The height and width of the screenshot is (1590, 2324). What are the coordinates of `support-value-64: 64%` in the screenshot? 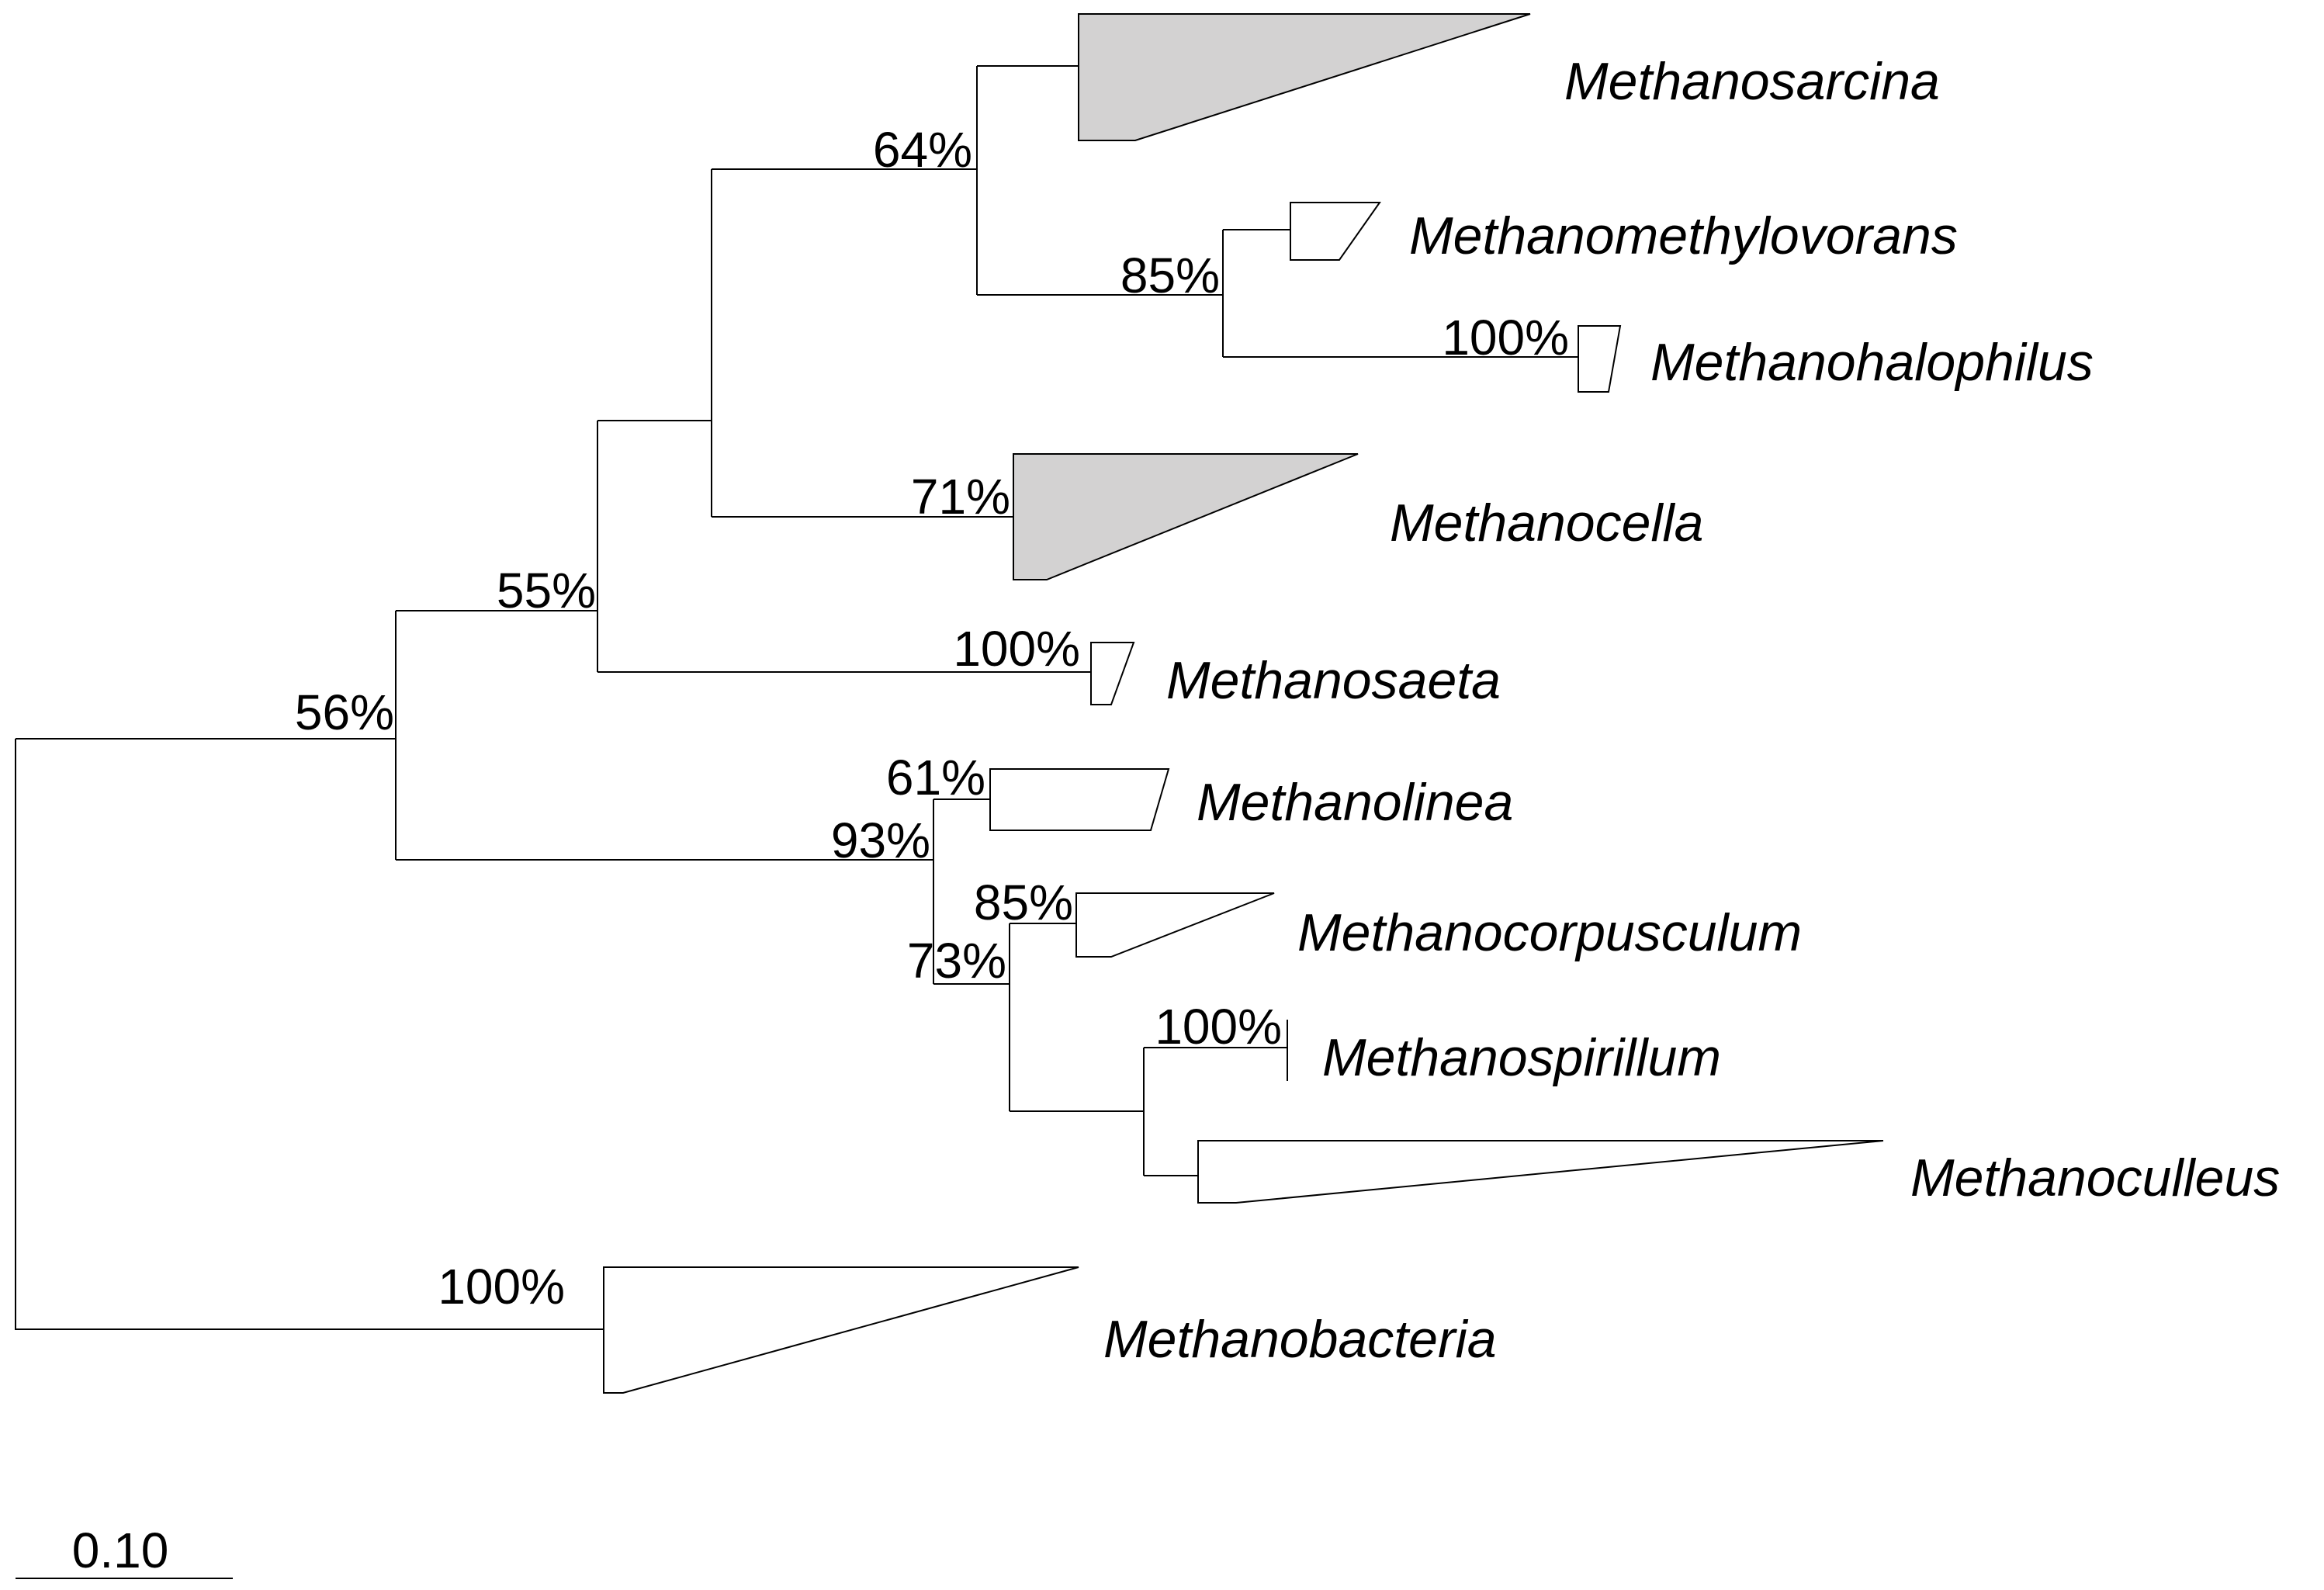 It's located at (922, 150).